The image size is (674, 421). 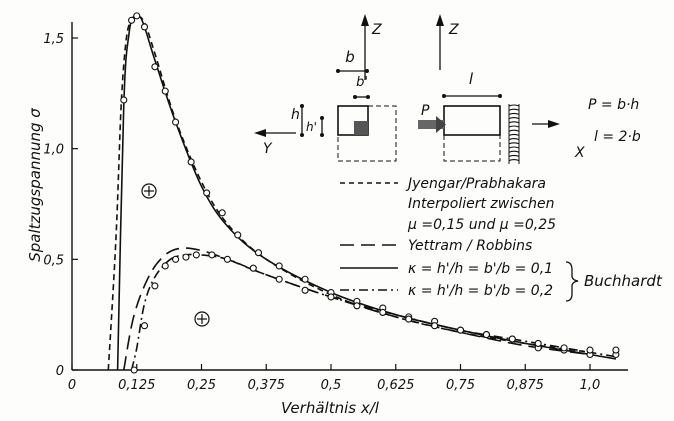 I want to click on x-tick-label: 0,5, so click(x=331, y=385).